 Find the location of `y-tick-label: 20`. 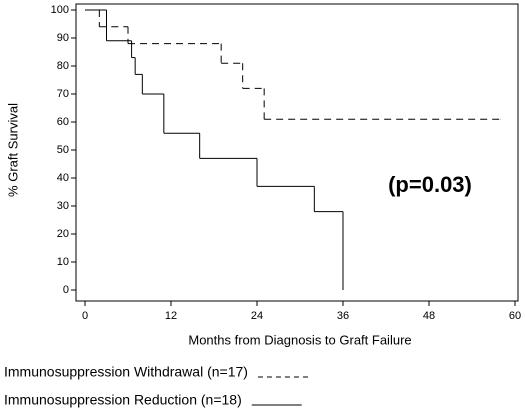

y-tick-label: 20 is located at coordinates (63, 234).